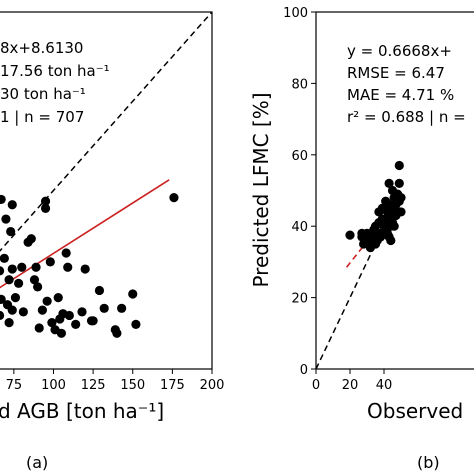 The height and width of the screenshot is (474, 474). What do you see at coordinates (406, 117) in the screenshot?
I see `panel-b-annotation-4: r² = 0.688 | n =` at bounding box center [406, 117].